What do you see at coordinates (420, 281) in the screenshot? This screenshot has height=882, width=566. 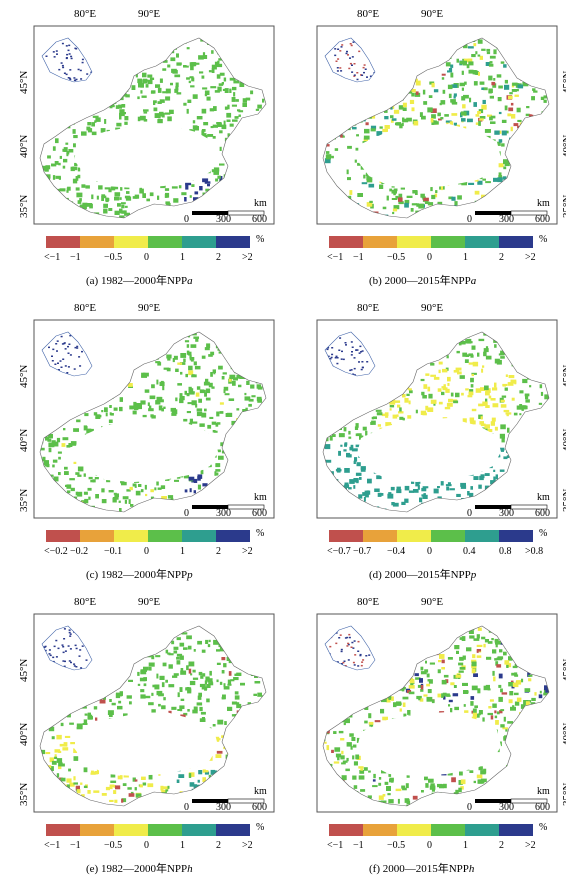 I see `caption-text: (b) 2000—2015年NPP` at bounding box center [420, 281].